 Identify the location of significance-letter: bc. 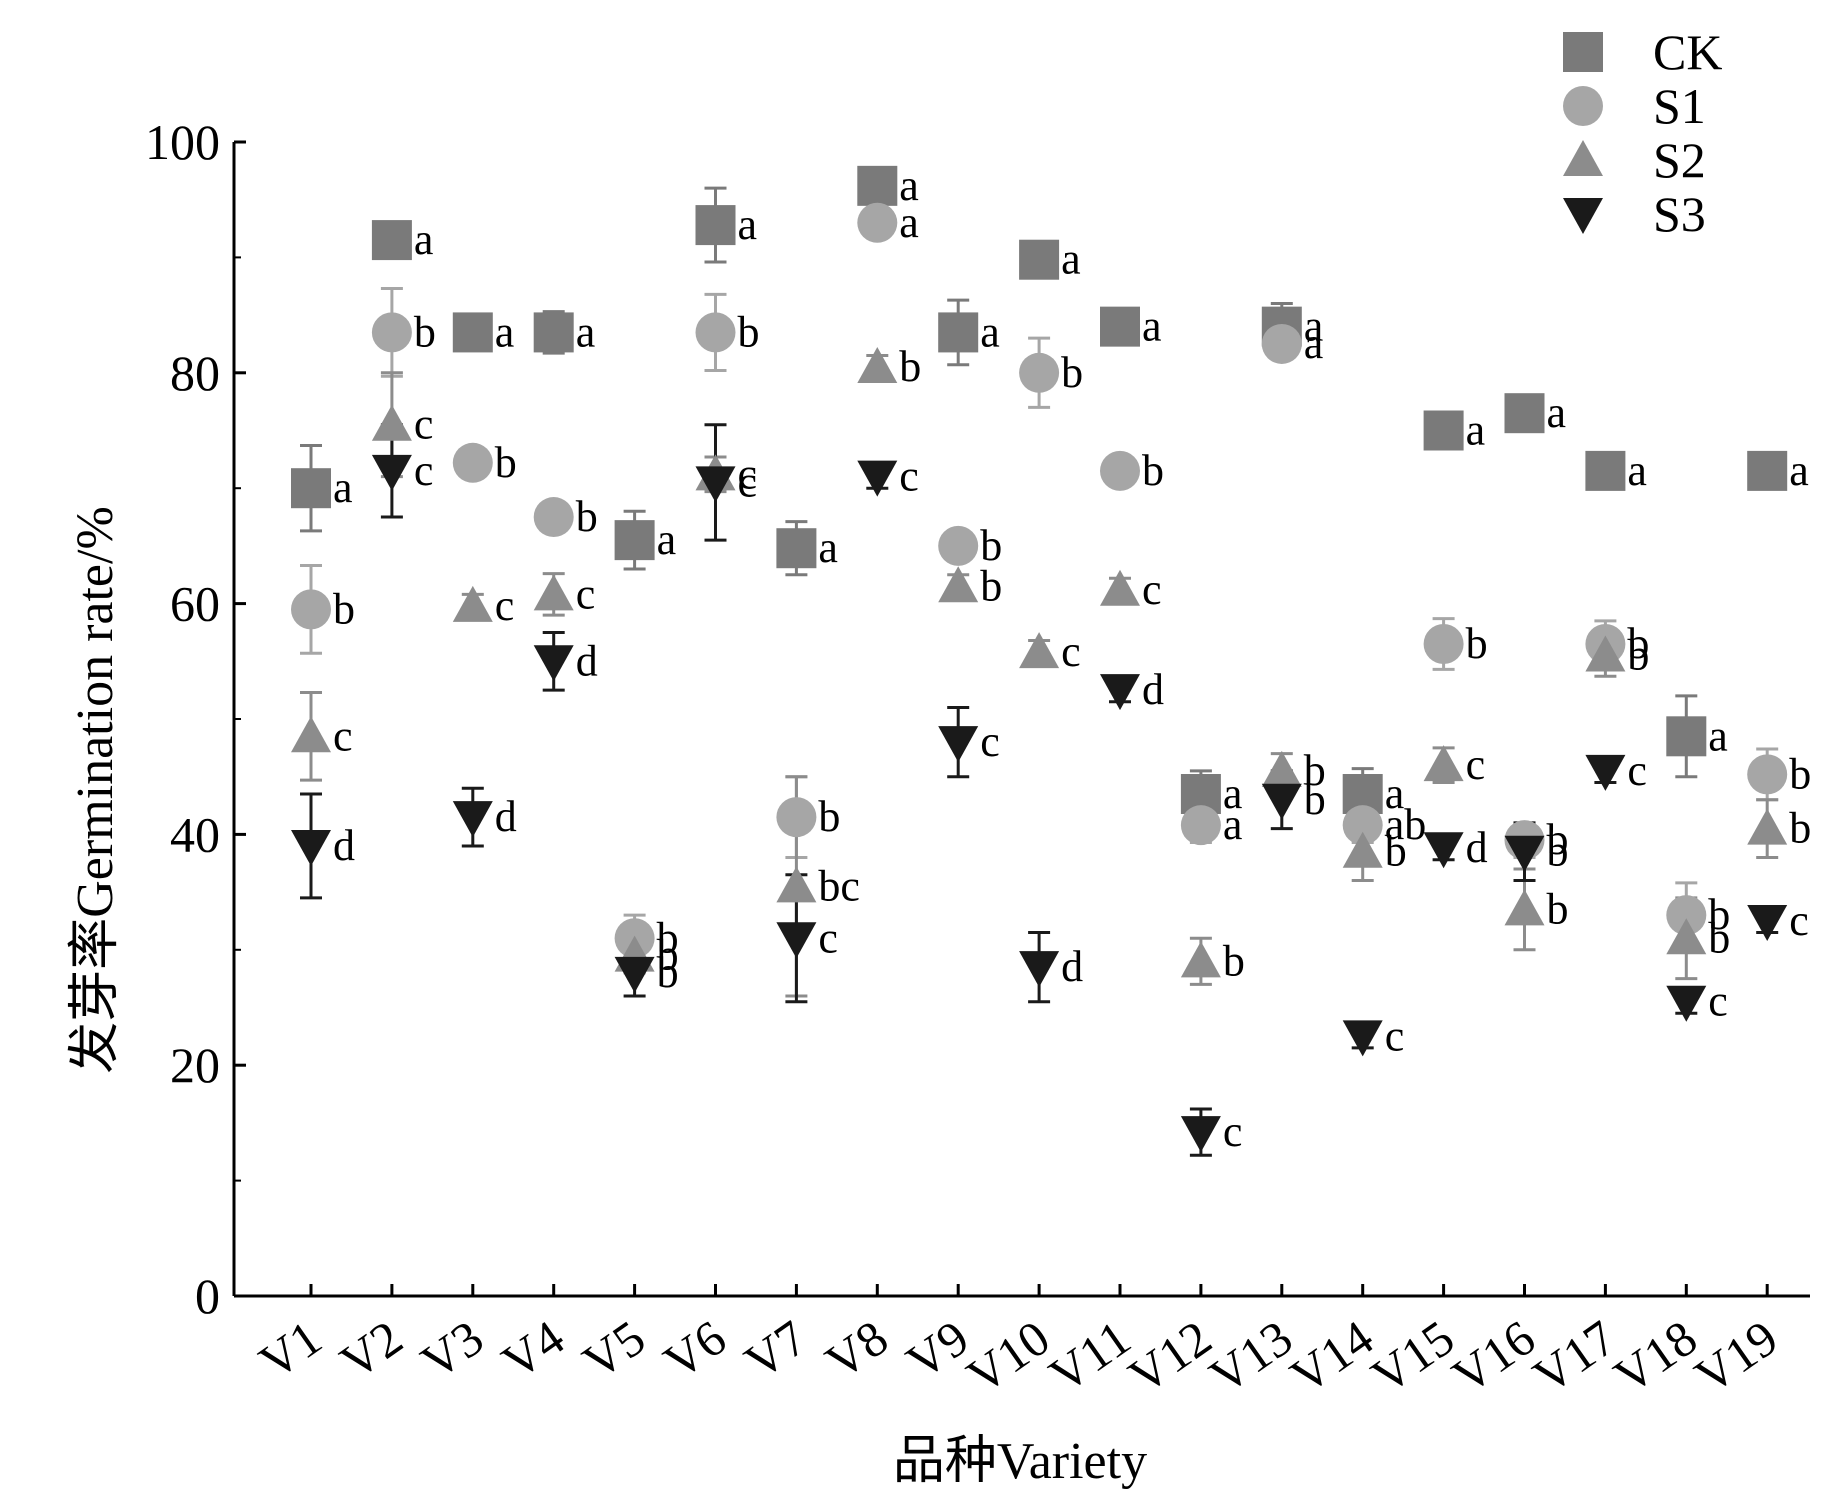
(839, 885).